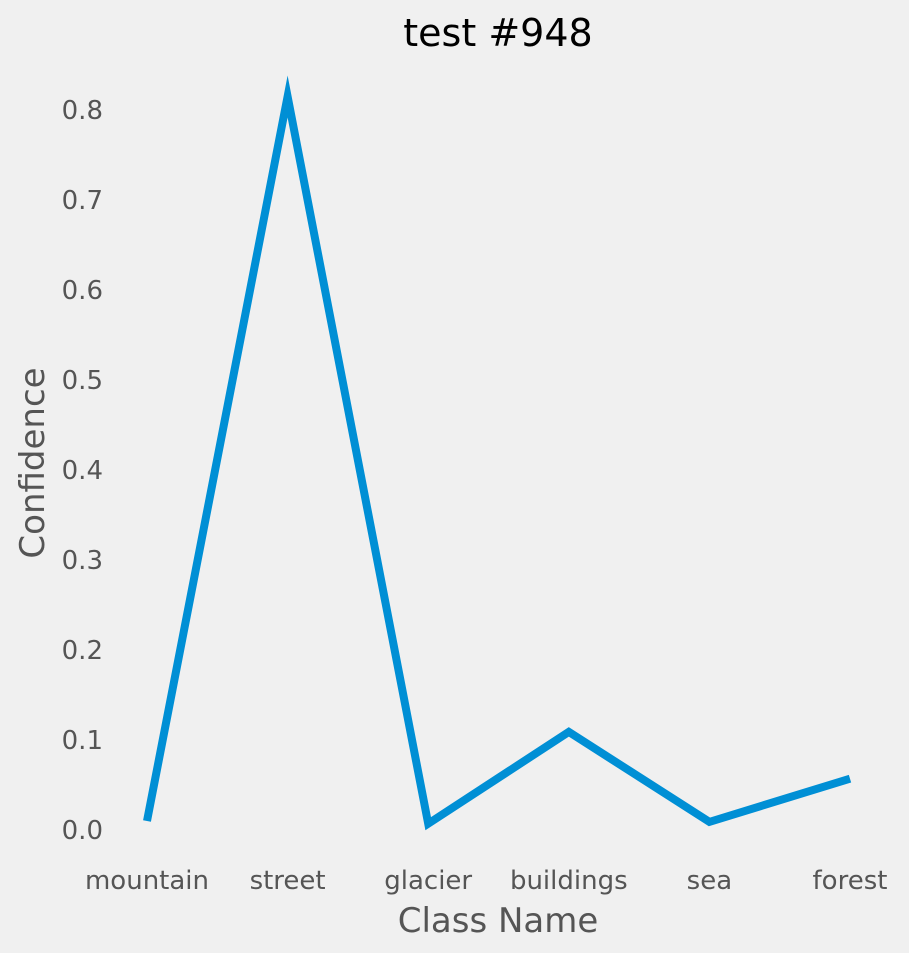 The image size is (909, 953). I want to click on x-tick-label: street, so click(288, 881).